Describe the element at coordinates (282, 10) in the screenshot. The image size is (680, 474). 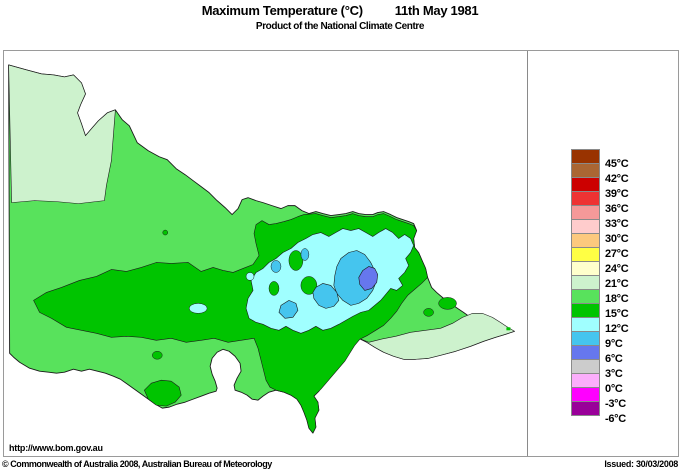
I see `page-title: Maximum Temperature (°C)` at that location.